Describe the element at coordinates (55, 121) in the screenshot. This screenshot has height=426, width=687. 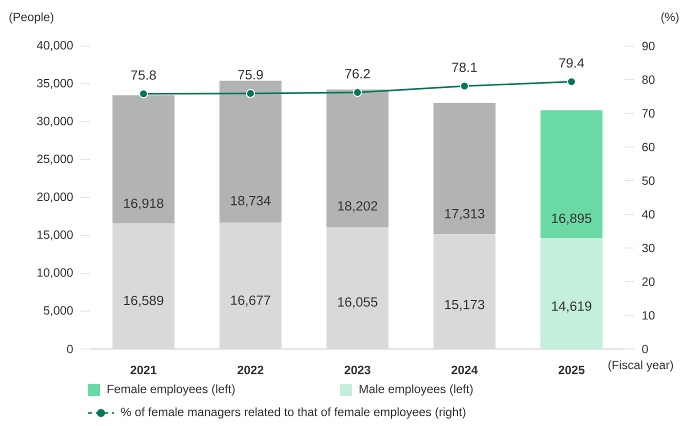
I see `y-tick-label: 30,000` at that location.